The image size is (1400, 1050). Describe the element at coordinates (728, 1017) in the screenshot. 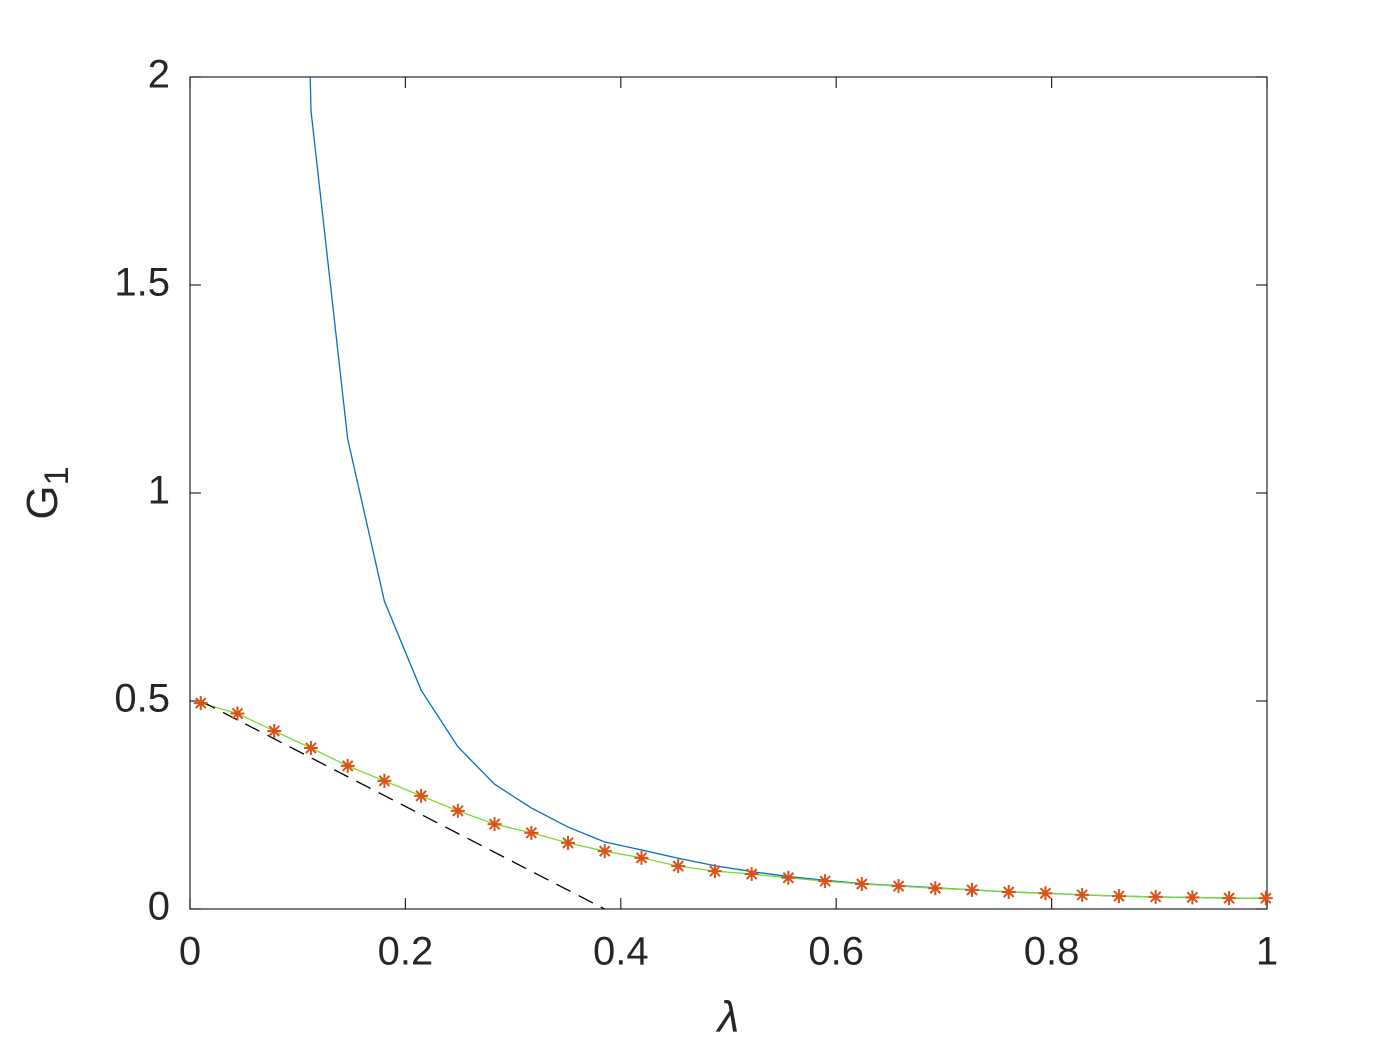

I see `x-axis-label: λ` at that location.